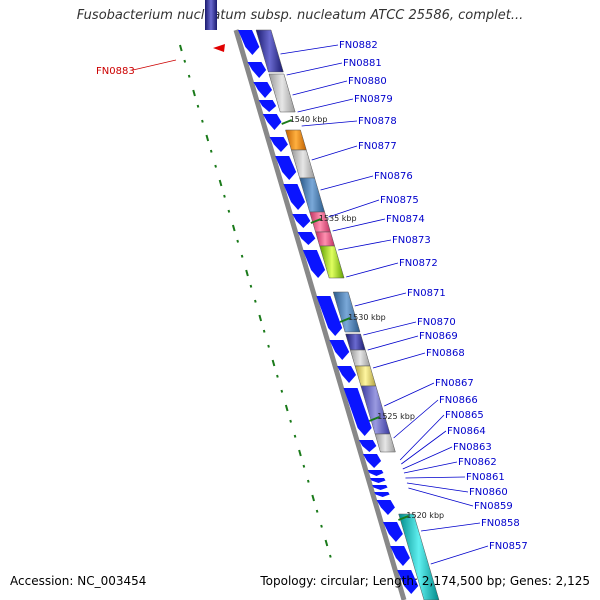 Image resolution: width=600 pixels, height=600 pixels. I want to click on gene-label: FN0872, so click(418, 263).